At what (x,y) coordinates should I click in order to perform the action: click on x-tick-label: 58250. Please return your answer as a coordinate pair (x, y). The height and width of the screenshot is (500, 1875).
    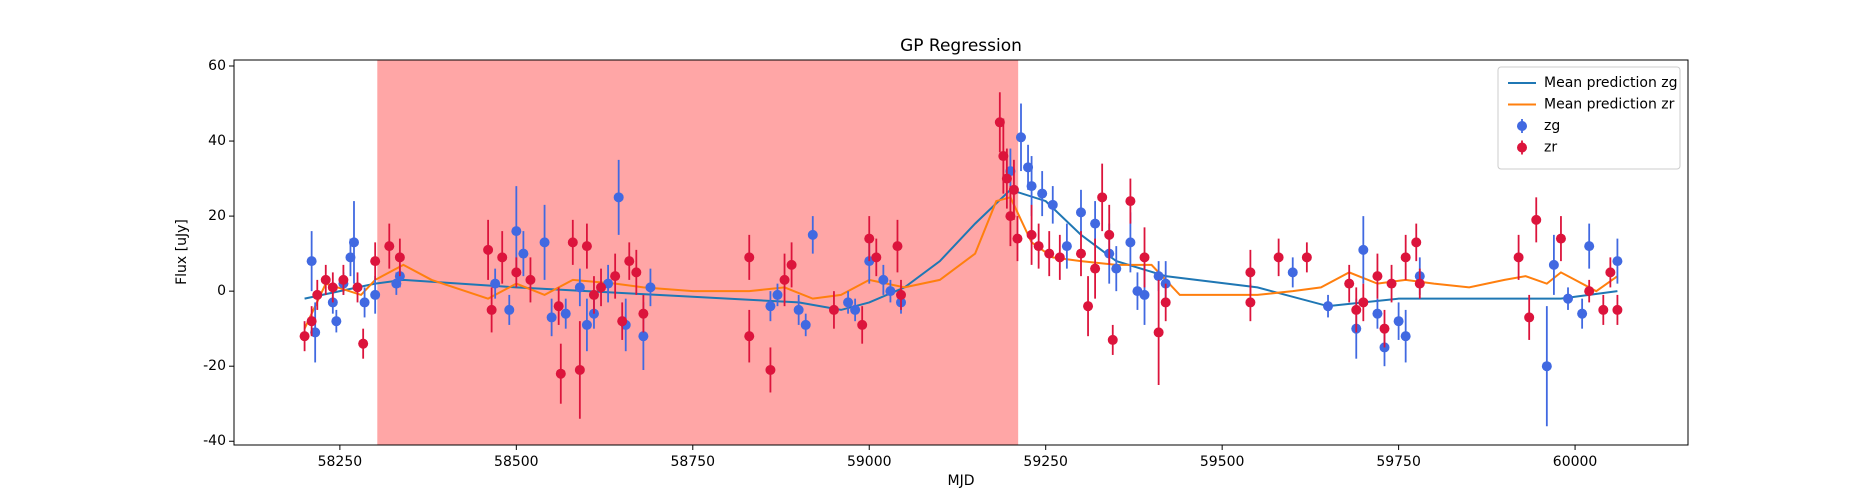
    Looking at the image, I should click on (340, 462).